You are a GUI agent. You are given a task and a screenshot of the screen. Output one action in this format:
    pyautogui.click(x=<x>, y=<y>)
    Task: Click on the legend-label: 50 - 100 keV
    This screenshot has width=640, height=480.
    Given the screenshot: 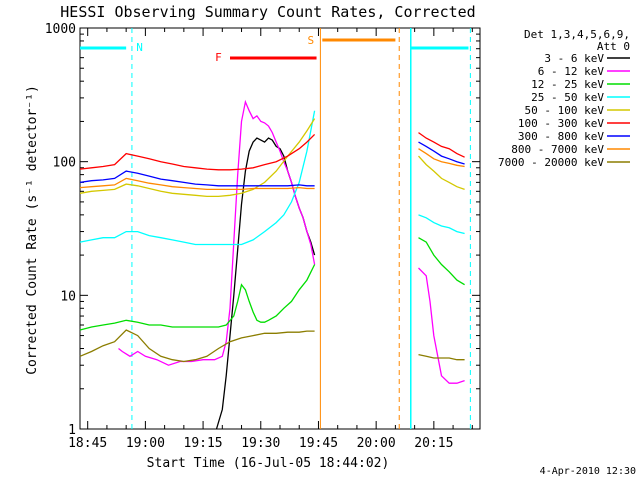 What is the action you would take?
    pyautogui.click(x=565, y=110)
    